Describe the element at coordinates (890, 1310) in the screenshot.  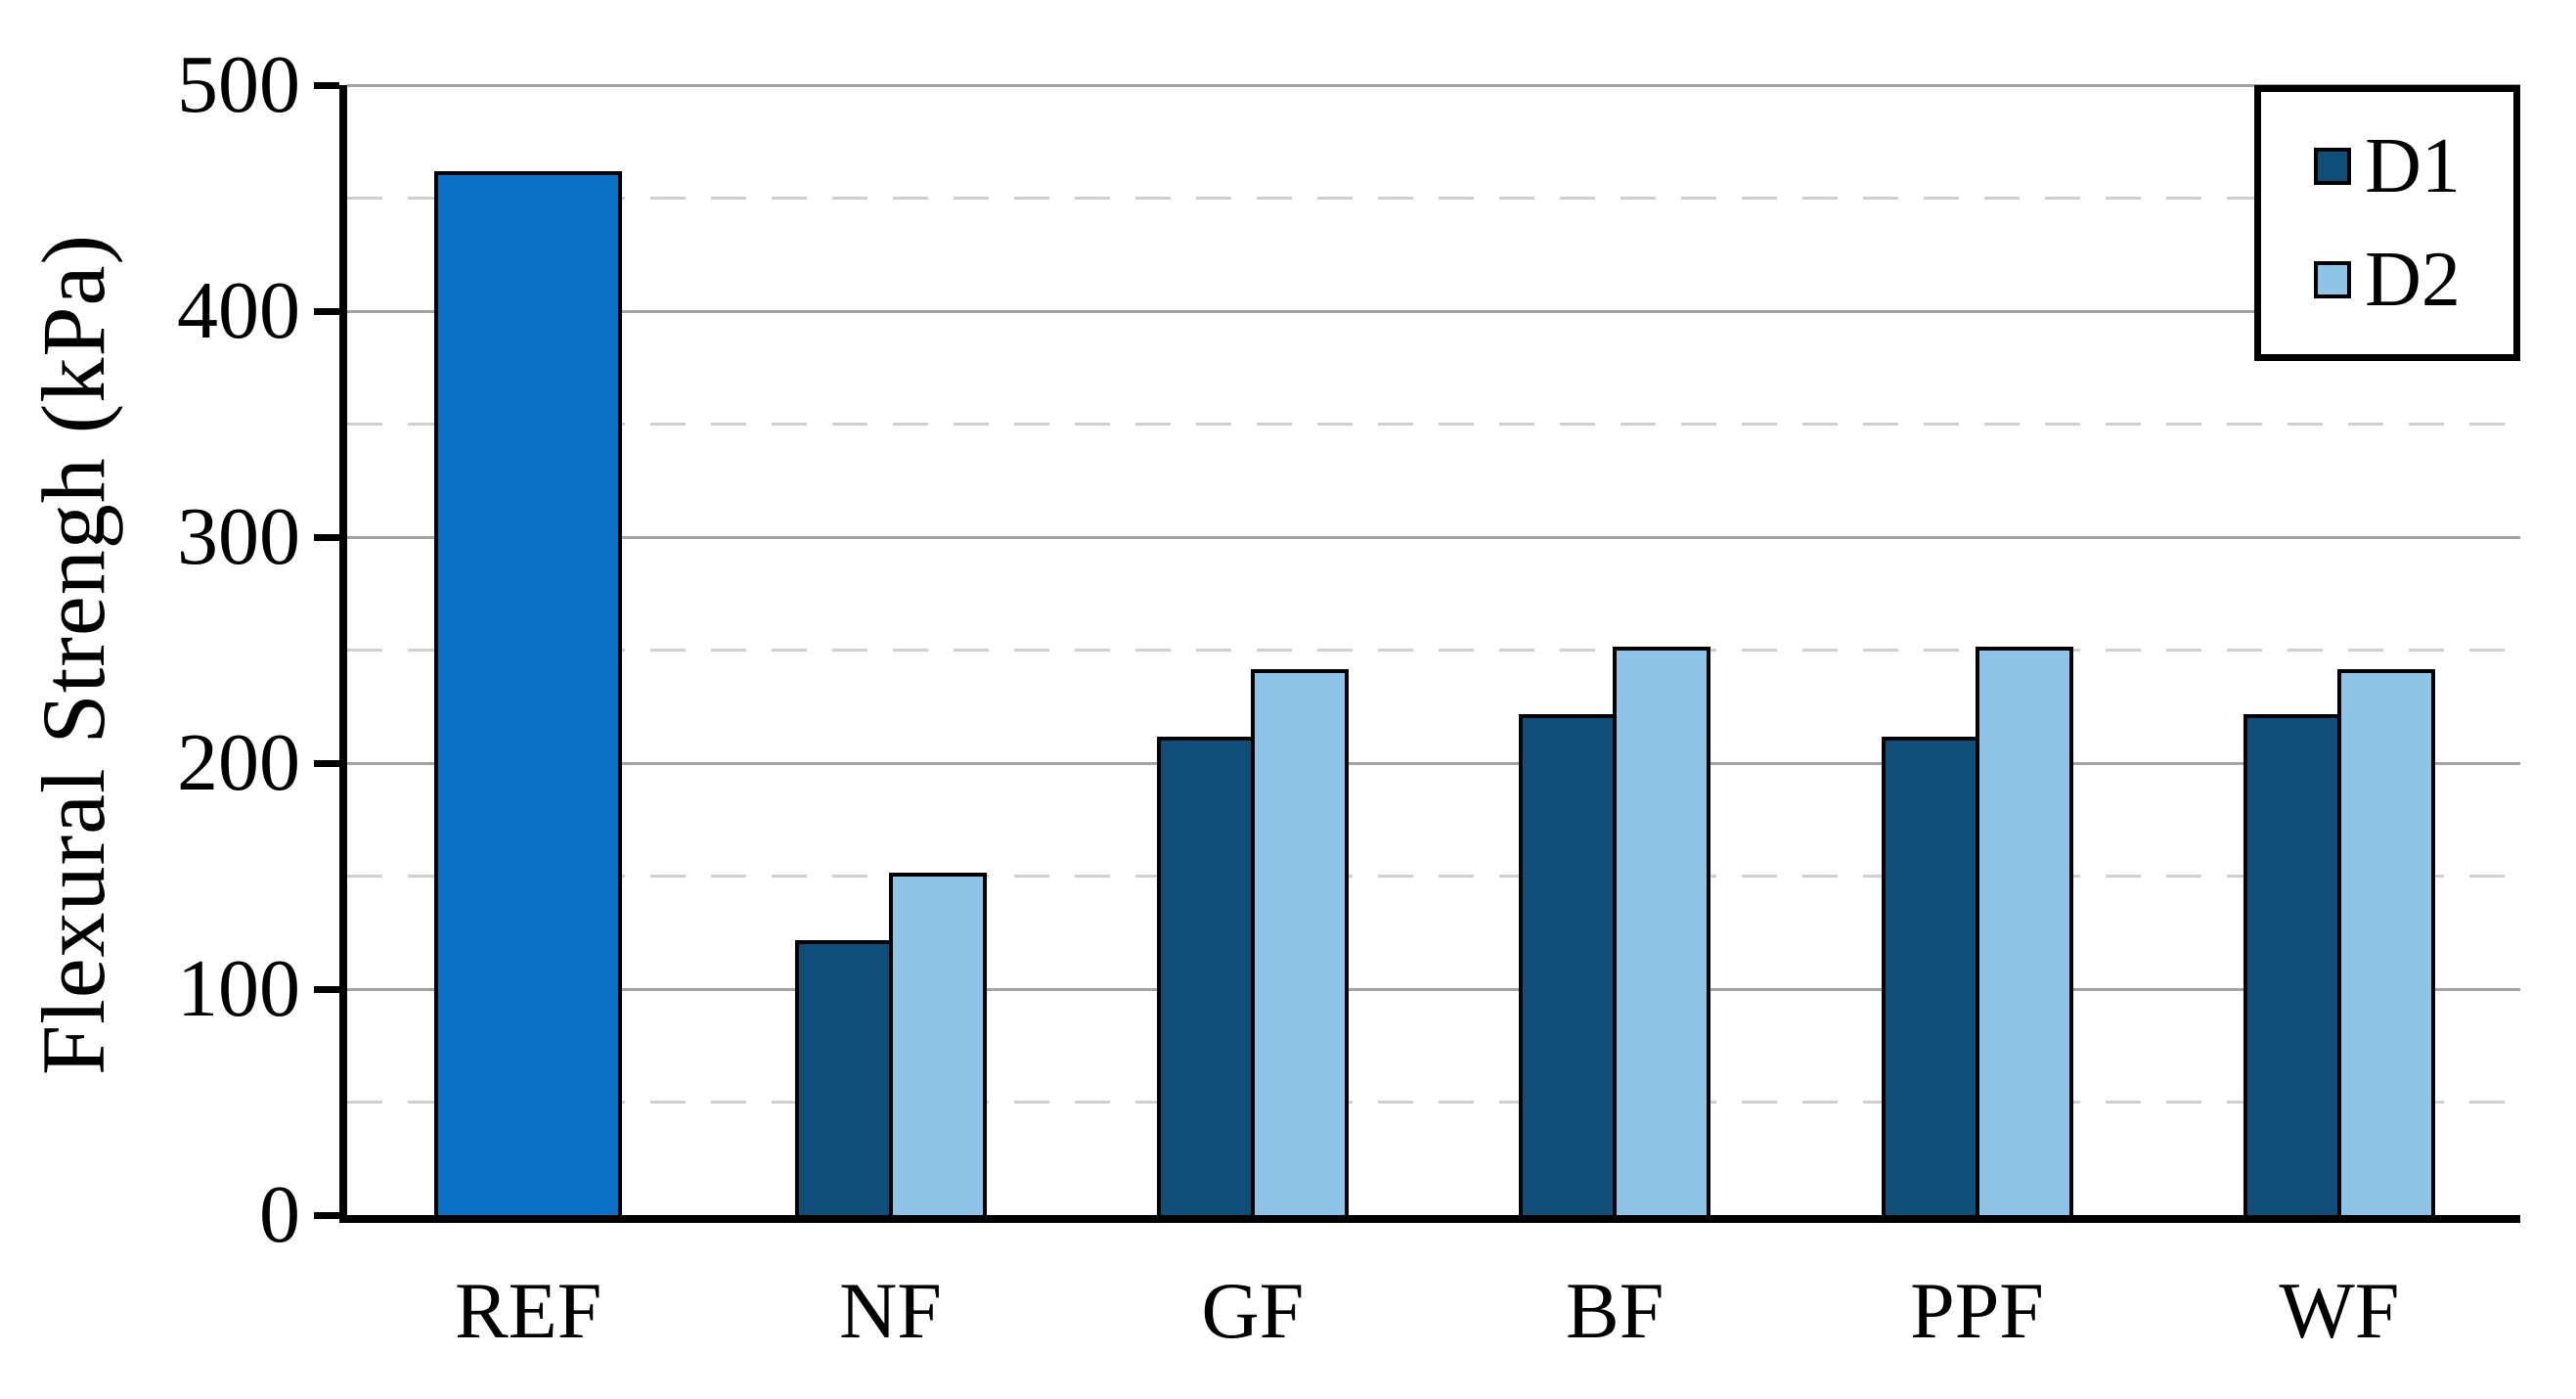
I see `x-label-nf: NF` at that location.